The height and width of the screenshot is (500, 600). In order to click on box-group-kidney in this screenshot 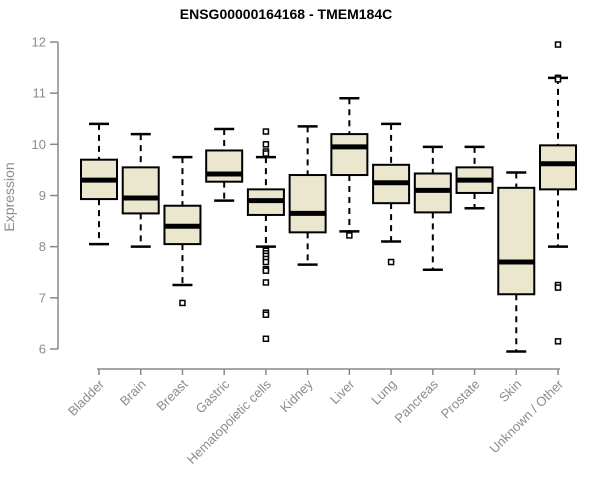, I will do `click(307, 195)`.